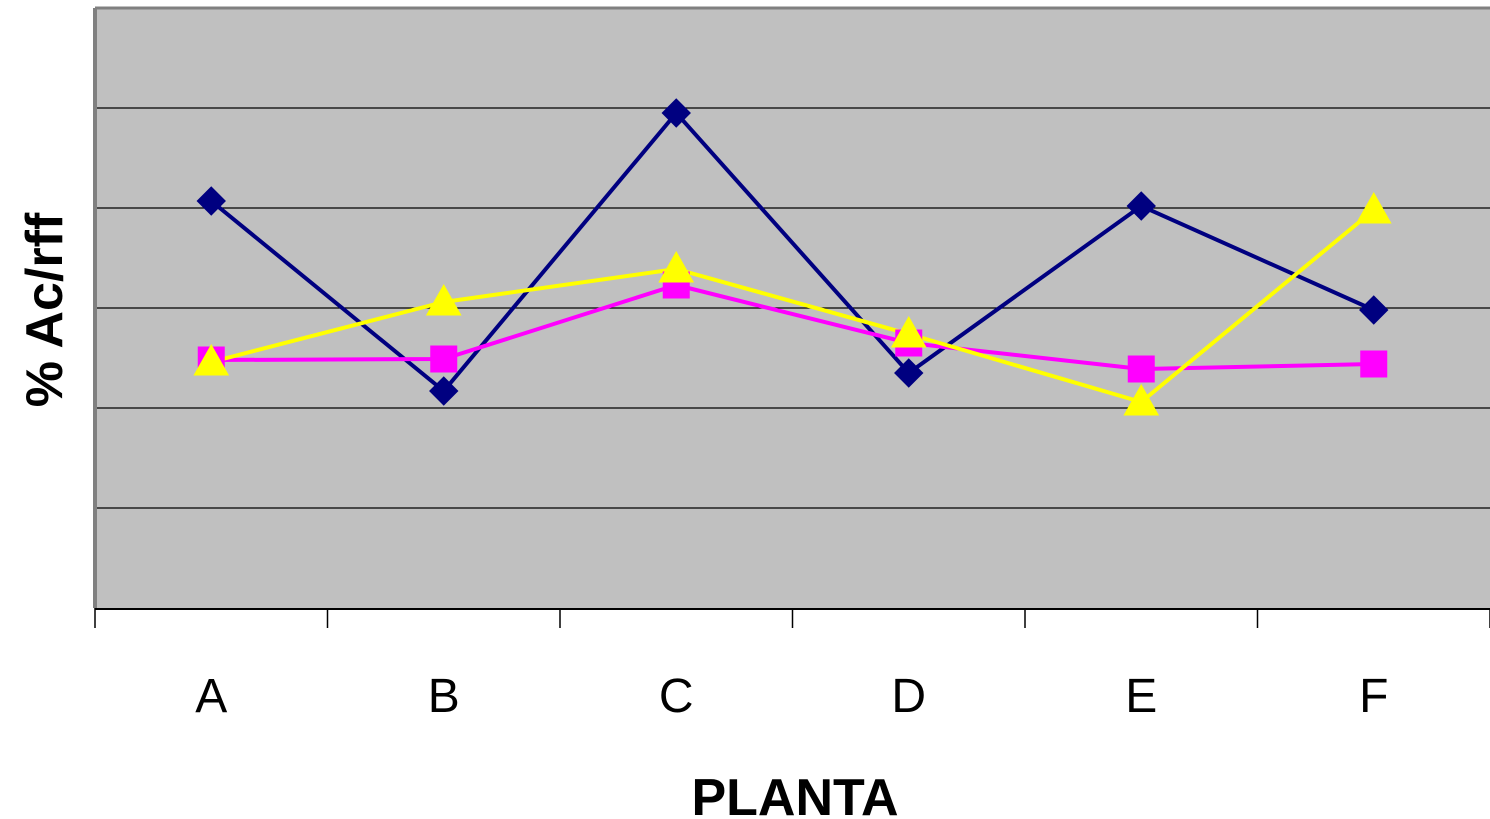 The height and width of the screenshot is (819, 1490). What do you see at coordinates (1373, 696) in the screenshot?
I see `x-tick-label: F` at bounding box center [1373, 696].